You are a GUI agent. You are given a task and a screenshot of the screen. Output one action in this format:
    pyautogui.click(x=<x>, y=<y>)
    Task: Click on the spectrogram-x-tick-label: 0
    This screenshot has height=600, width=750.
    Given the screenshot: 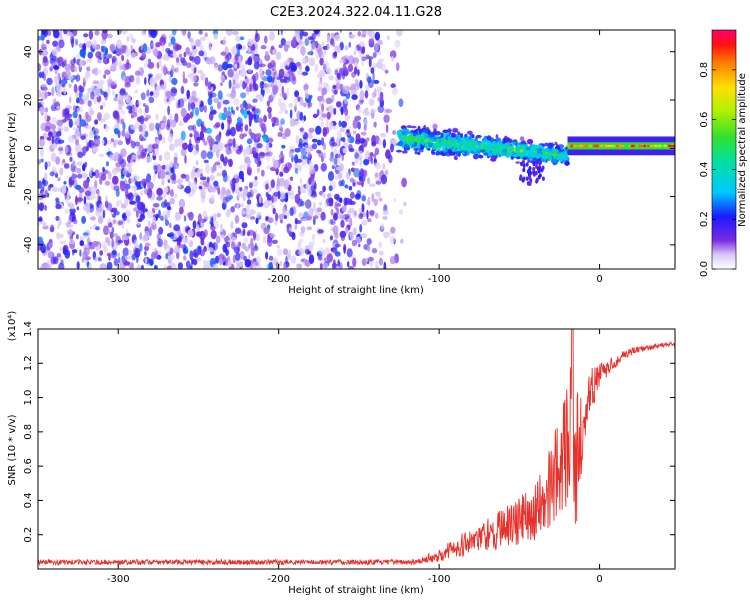 What is the action you would take?
    pyautogui.click(x=599, y=279)
    